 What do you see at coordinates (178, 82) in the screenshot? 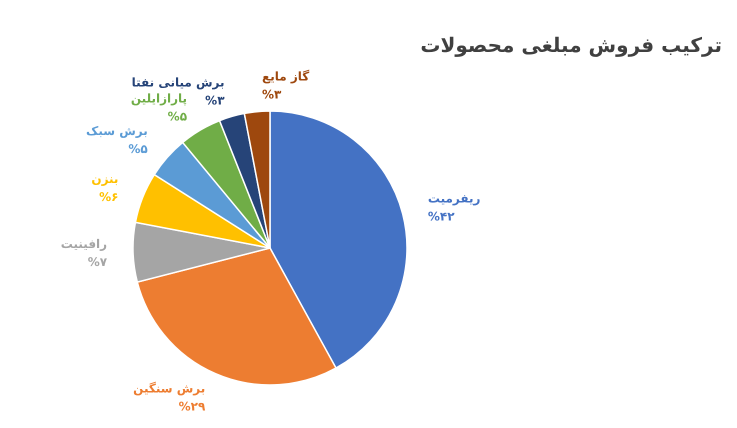
I see `slice-label: برش میانی نفتا` at bounding box center [178, 82].